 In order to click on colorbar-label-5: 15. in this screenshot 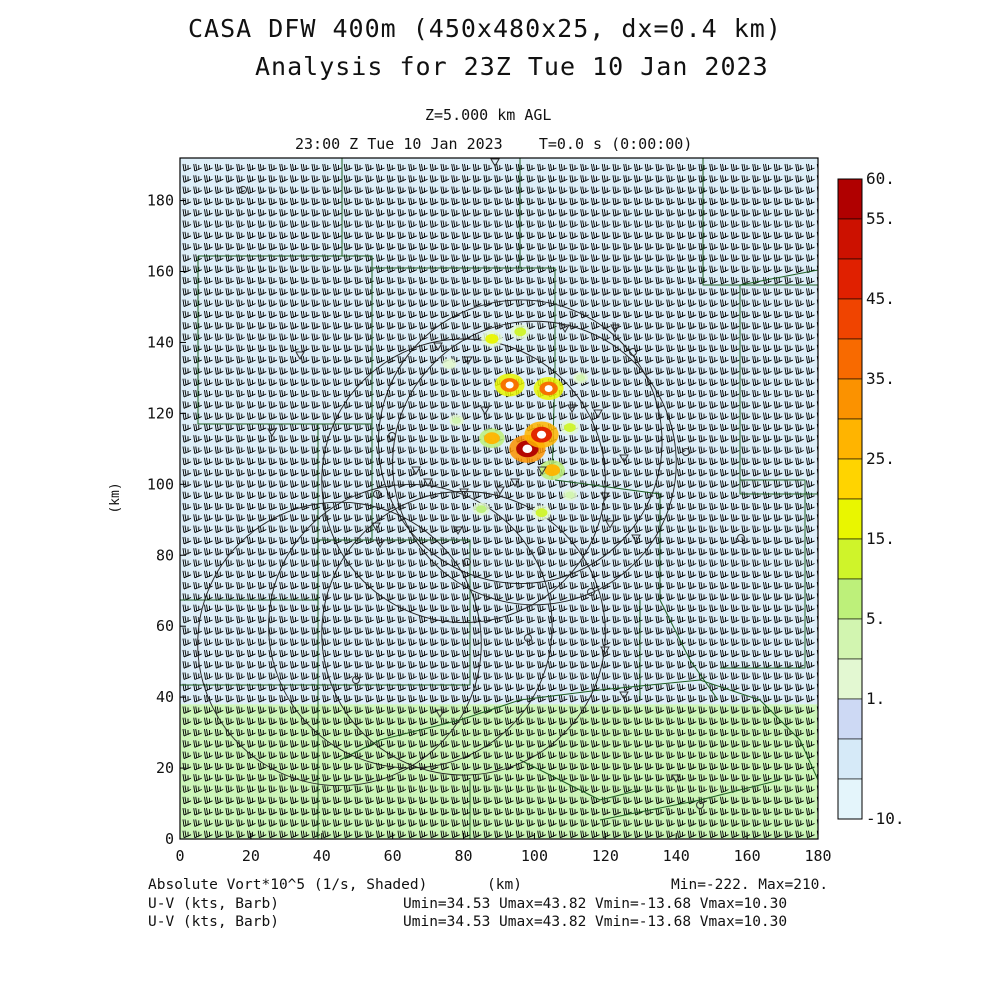, I will do `click(880, 538)`.